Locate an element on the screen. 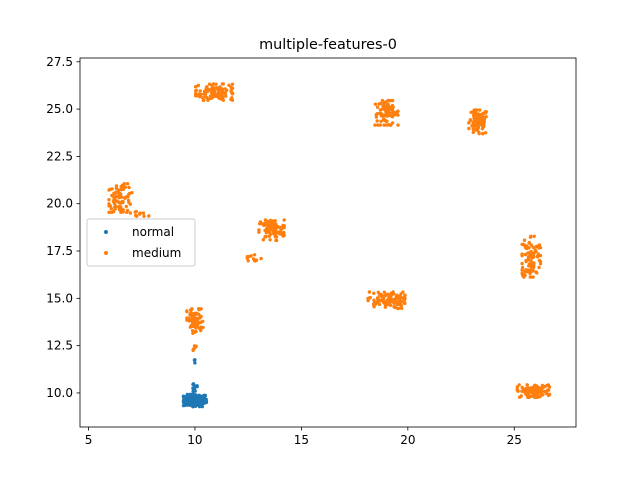 The width and height of the screenshot is (640, 480). x-tick-label: 20 is located at coordinates (407, 440).